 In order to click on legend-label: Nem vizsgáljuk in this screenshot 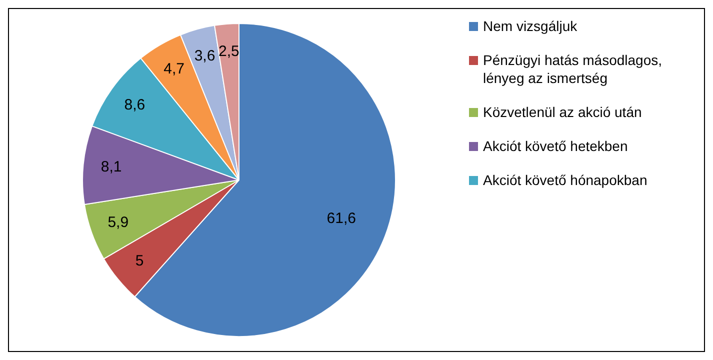, I will do `click(530, 26)`.